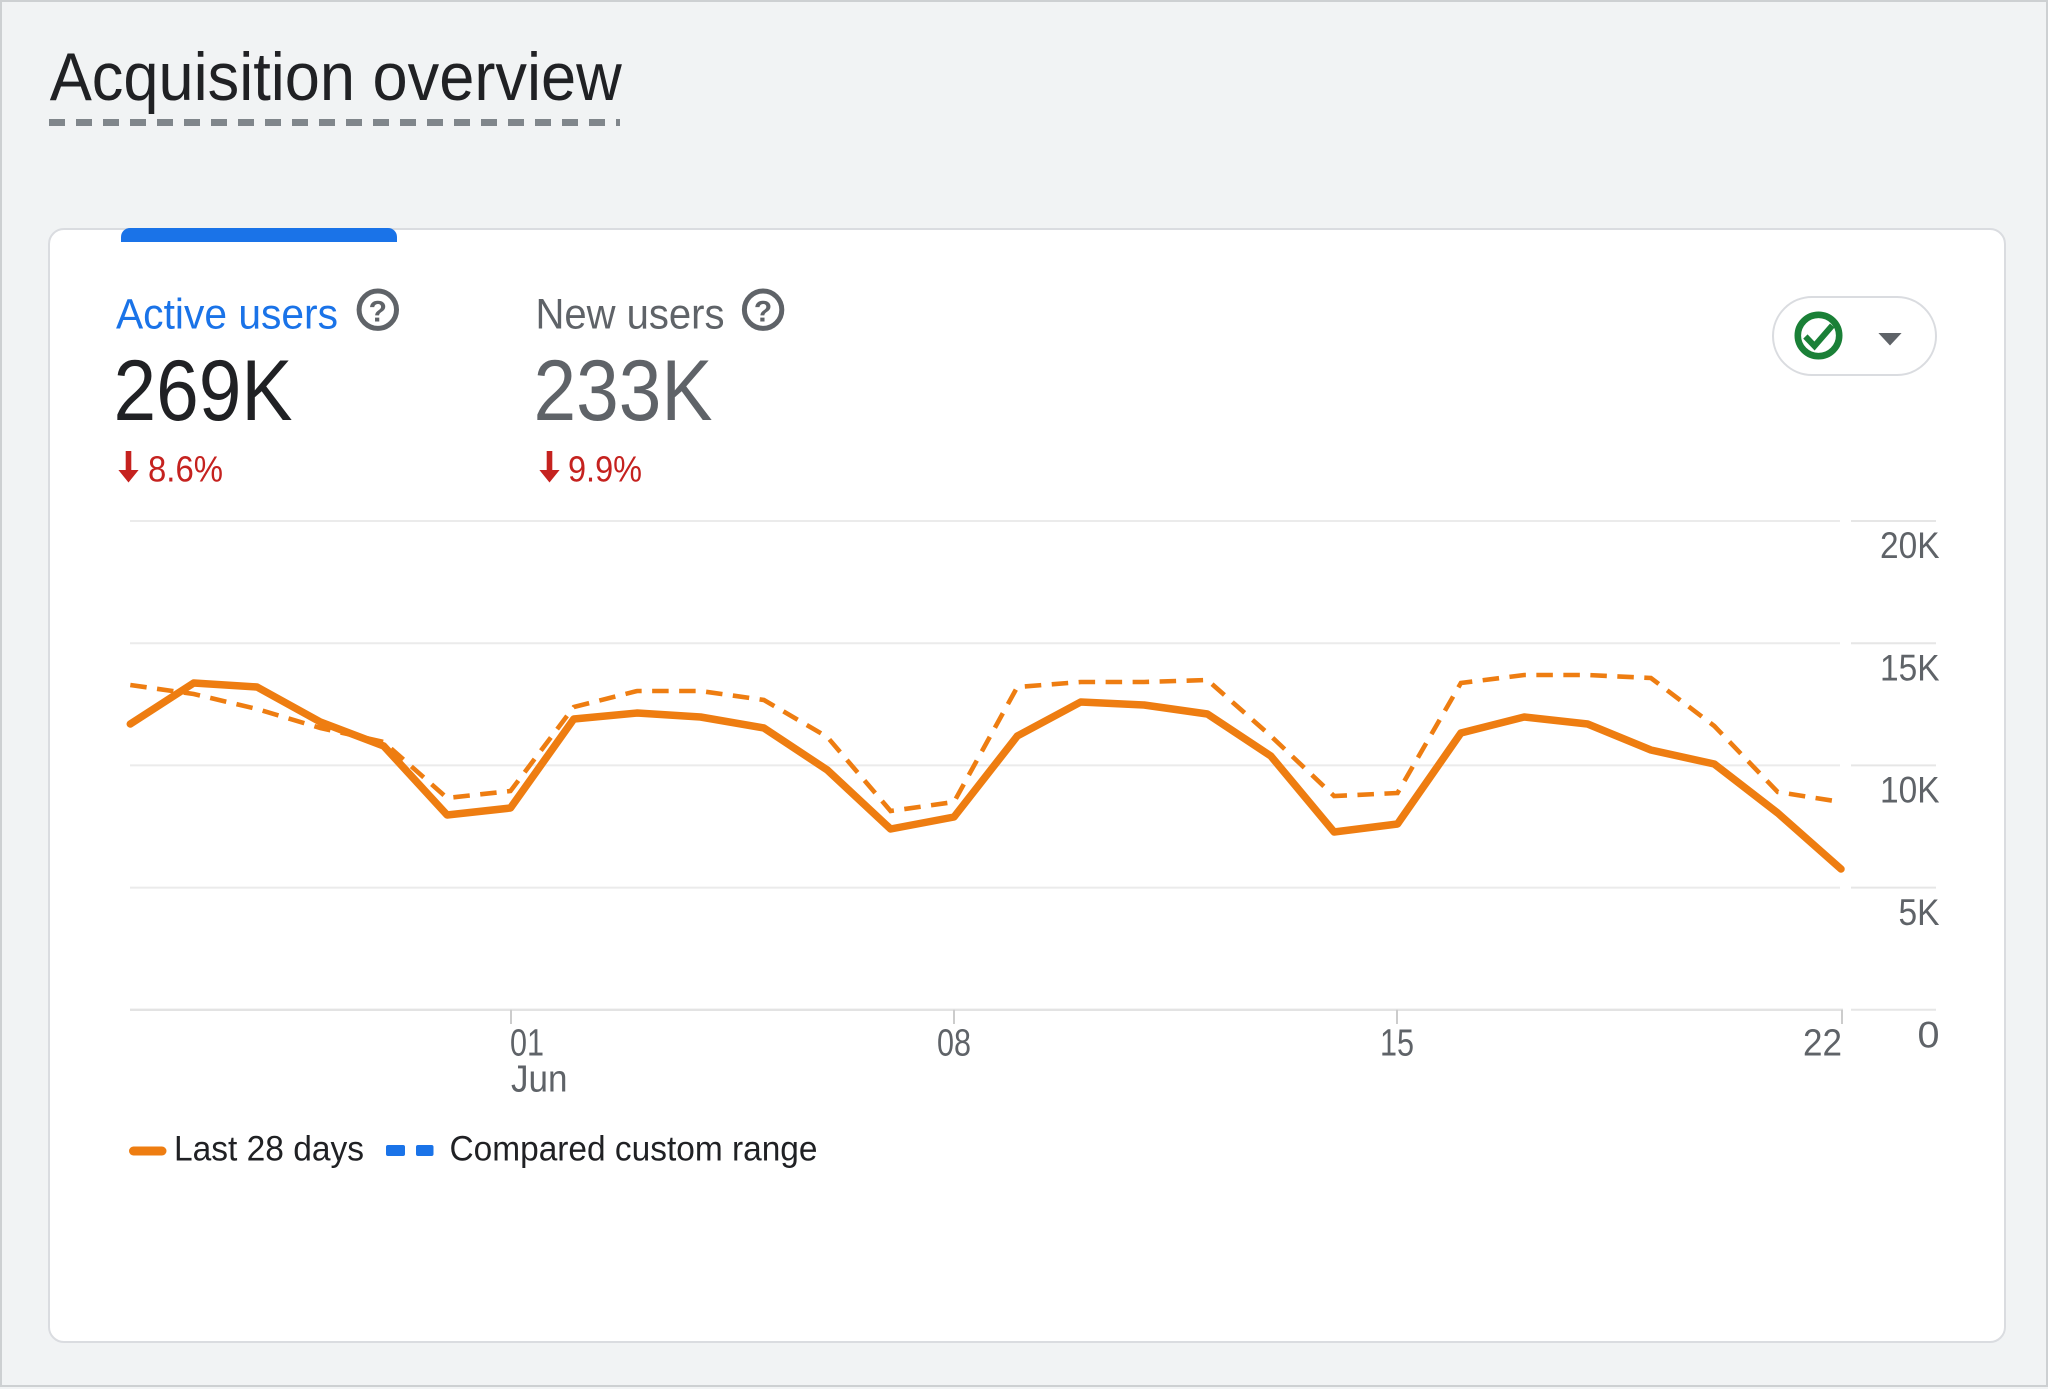 The width and height of the screenshot is (2048, 1389). Describe the element at coordinates (630, 314) in the screenshot. I see `svg-text: New users` at that location.